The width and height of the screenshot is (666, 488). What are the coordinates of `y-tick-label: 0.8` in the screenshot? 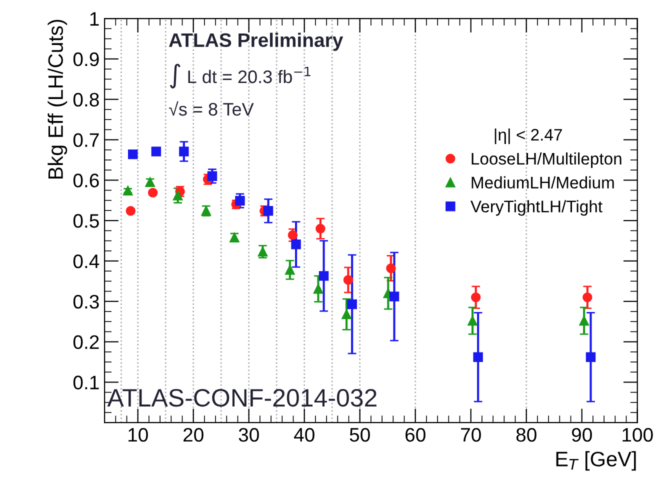 It's located at (86, 99).